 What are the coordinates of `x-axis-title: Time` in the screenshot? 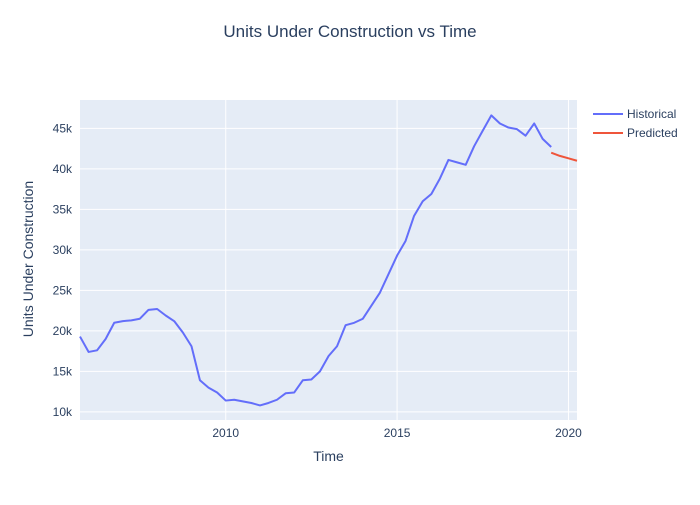 It's located at (328, 456).